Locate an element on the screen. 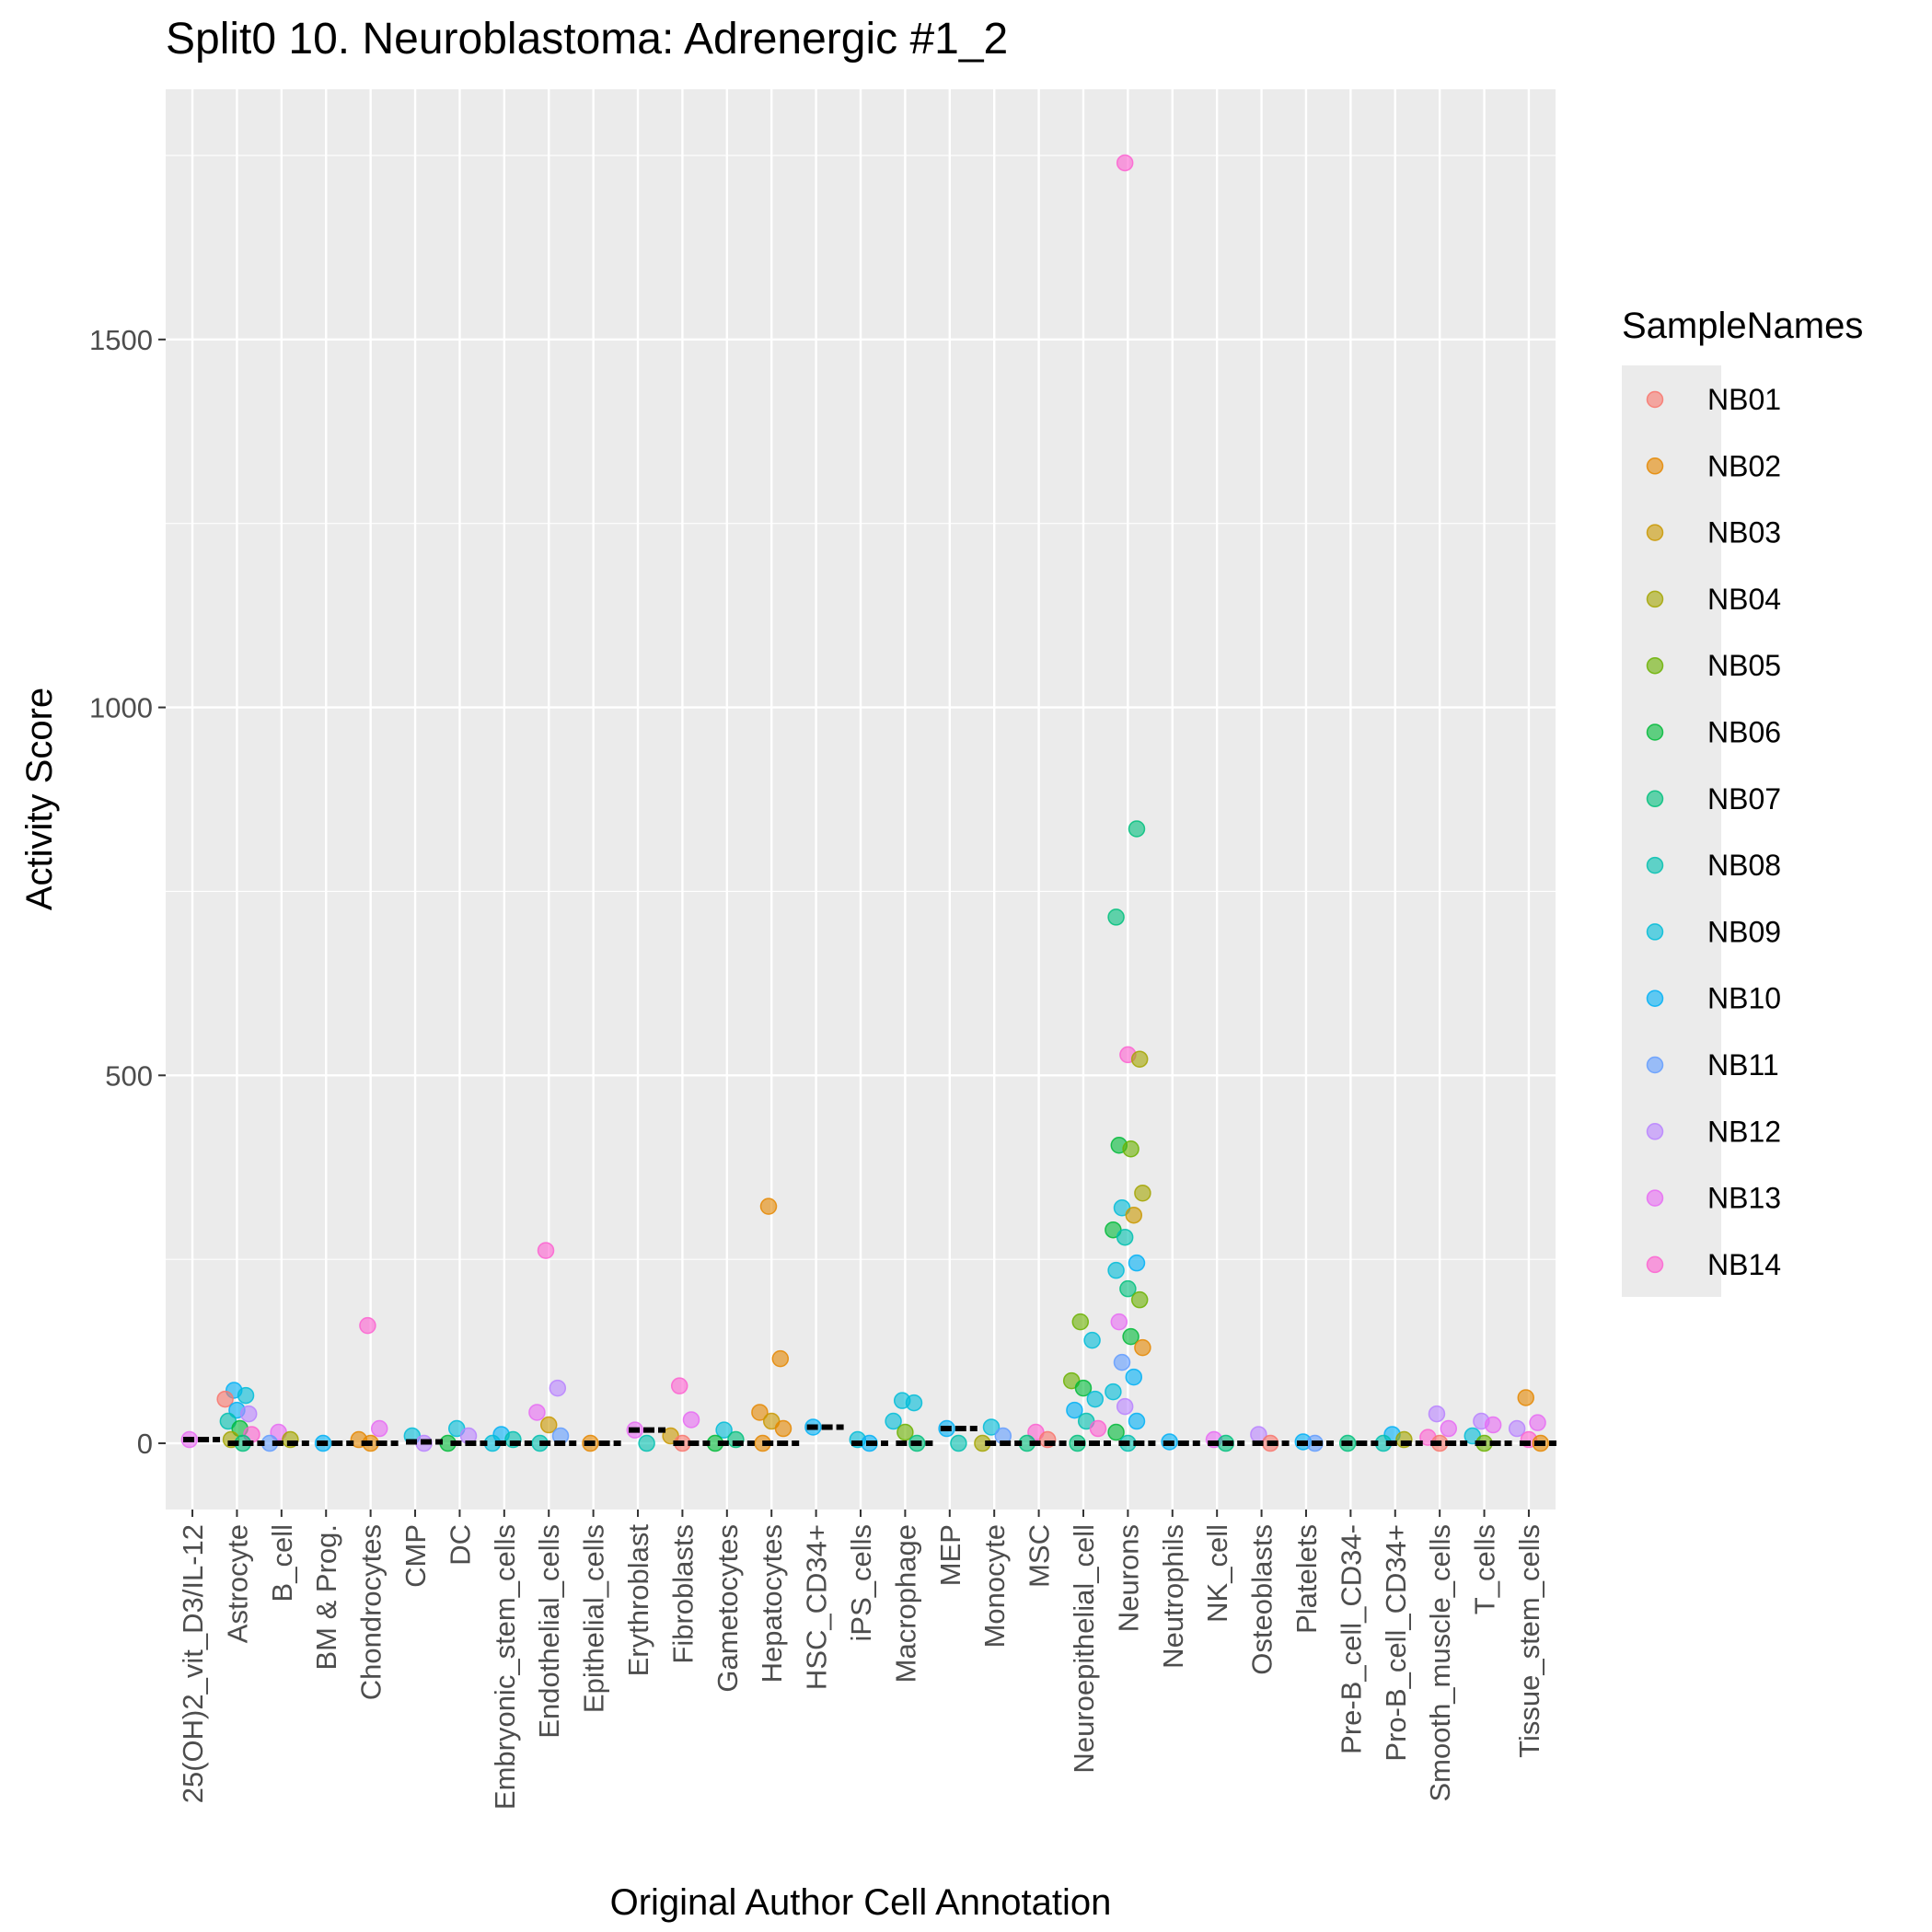 The height and width of the screenshot is (1932, 1932). x-tick-label: HSC_CD34+ is located at coordinates (817, 1607).